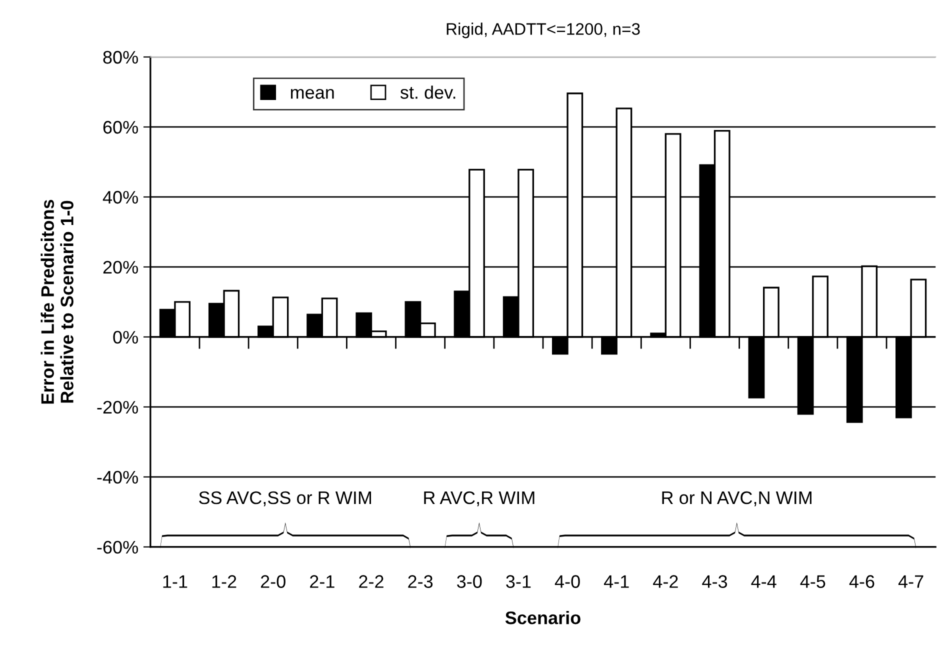 Image resolution: width=946 pixels, height=655 pixels. Describe the element at coordinates (911, 581) in the screenshot. I see `x-tick-label: 4-7` at that location.